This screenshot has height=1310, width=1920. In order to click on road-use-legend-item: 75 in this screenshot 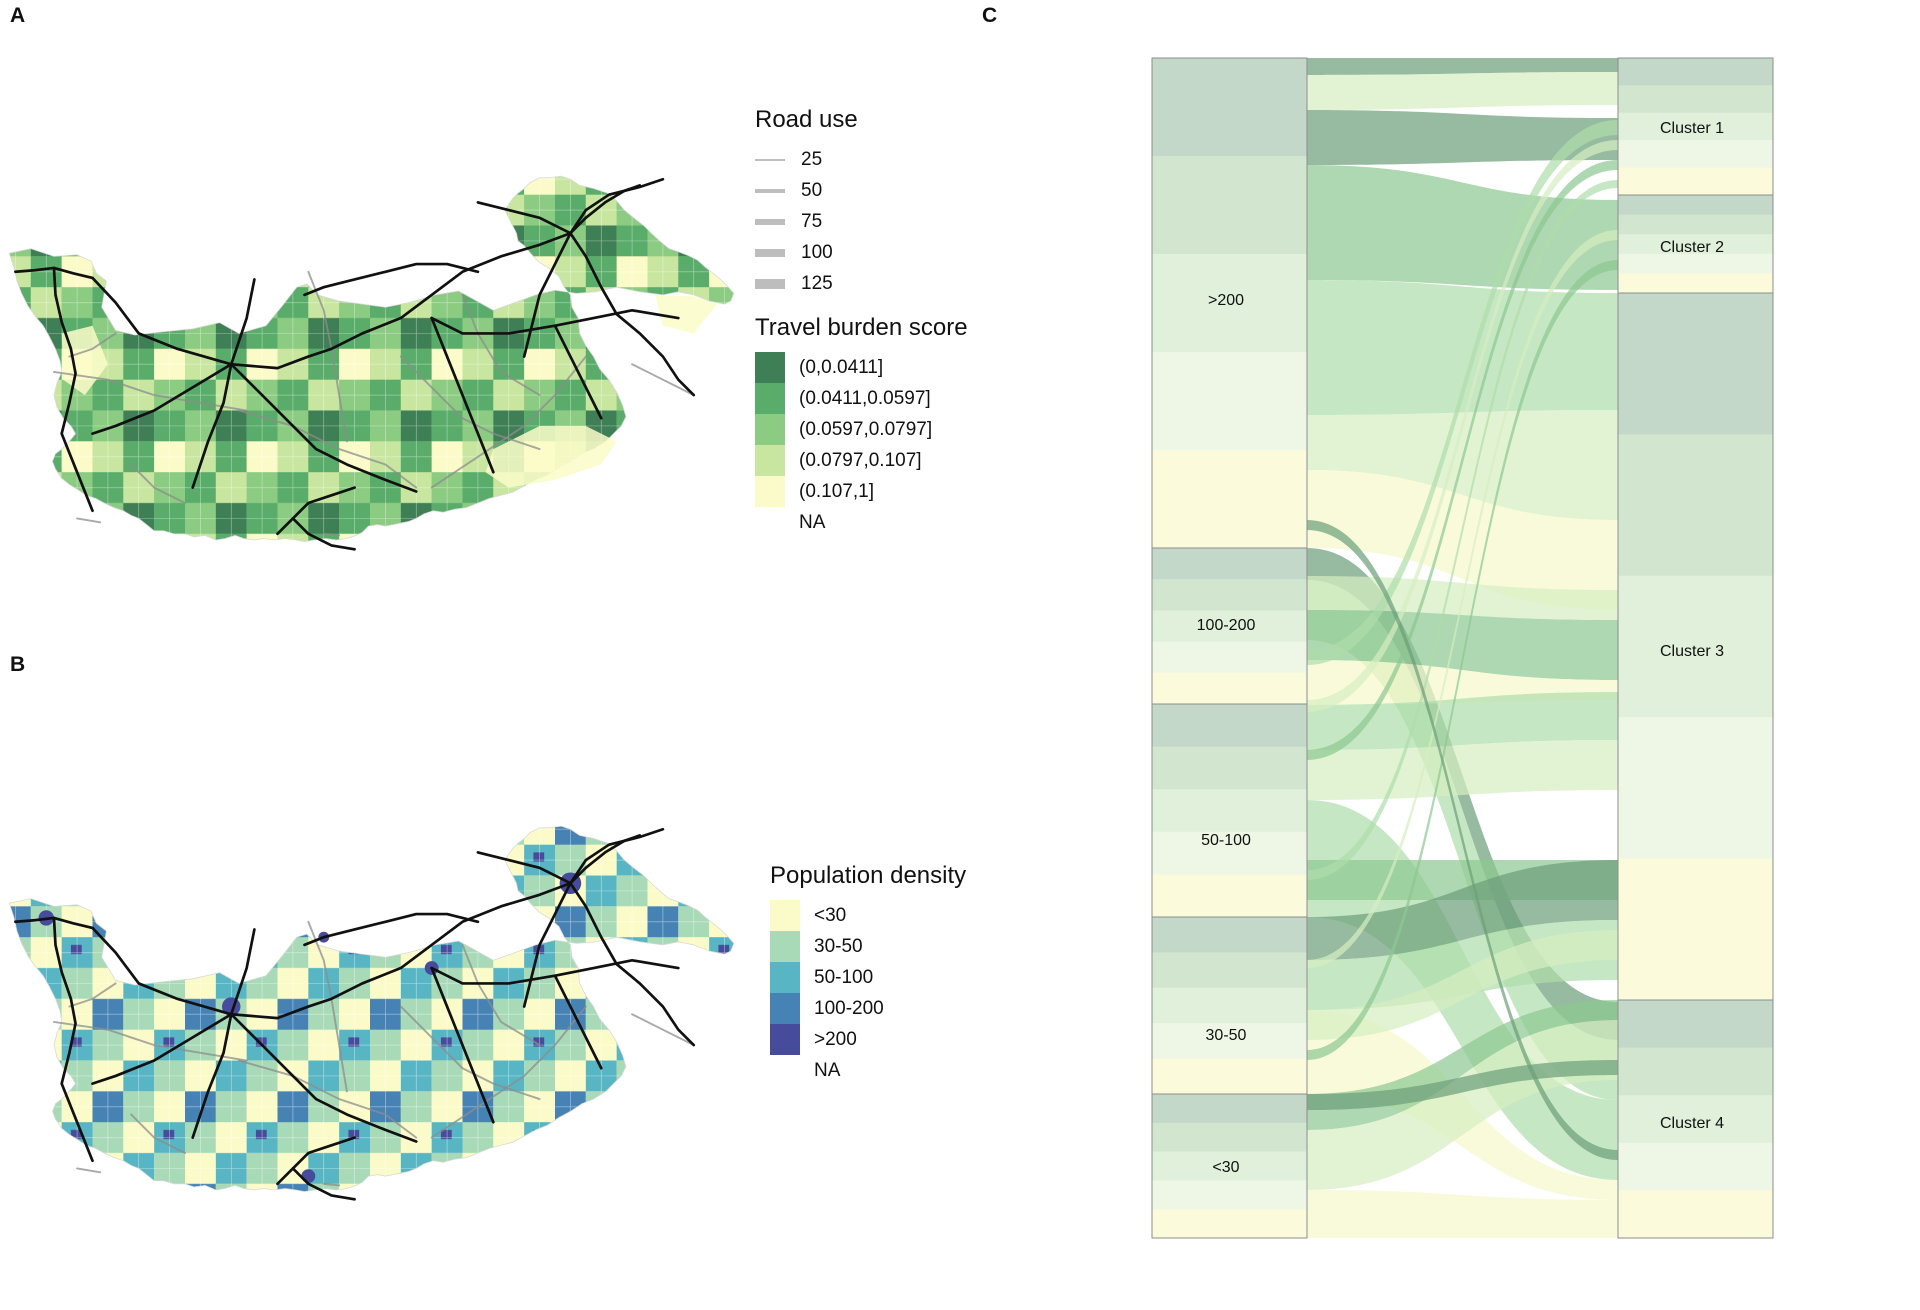, I will do `click(806, 221)`.